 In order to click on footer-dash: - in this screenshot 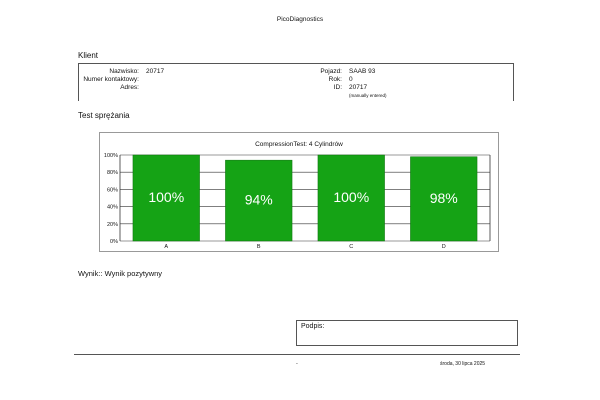, I will do `click(297, 364)`.